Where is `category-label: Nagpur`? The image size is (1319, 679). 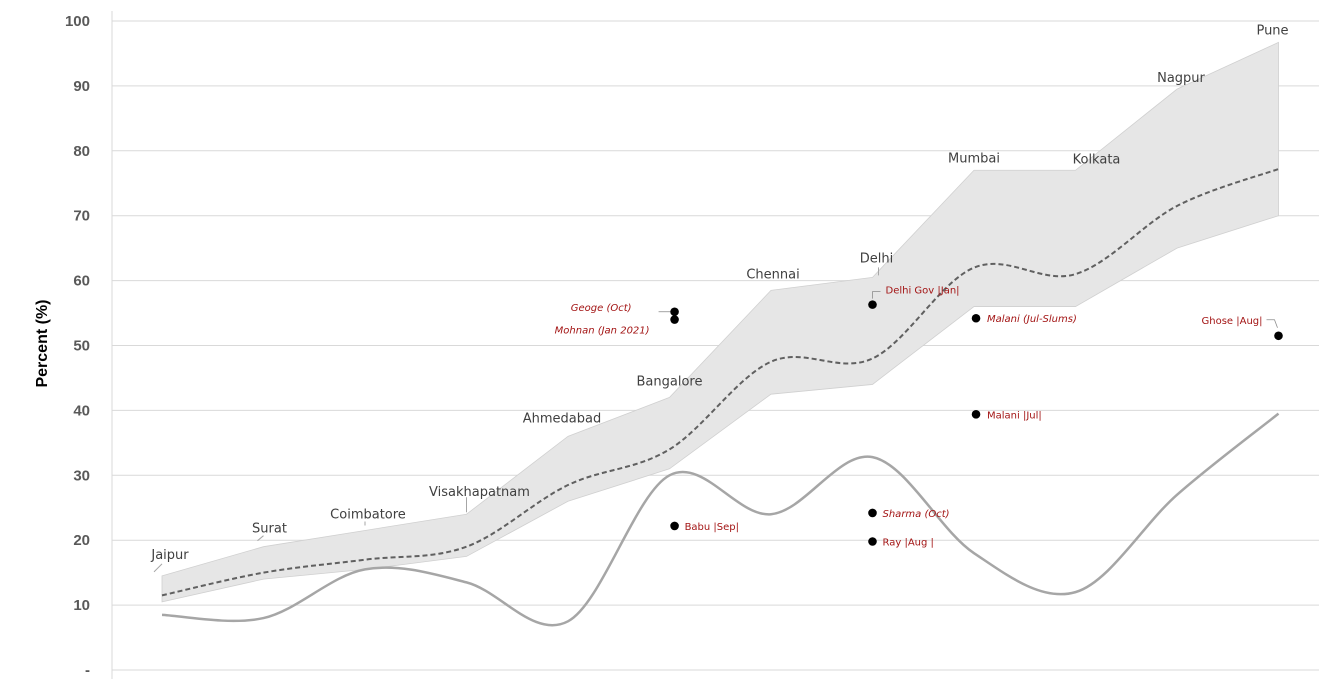
category-label: Nagpur is located at coordinates (1181, 78).